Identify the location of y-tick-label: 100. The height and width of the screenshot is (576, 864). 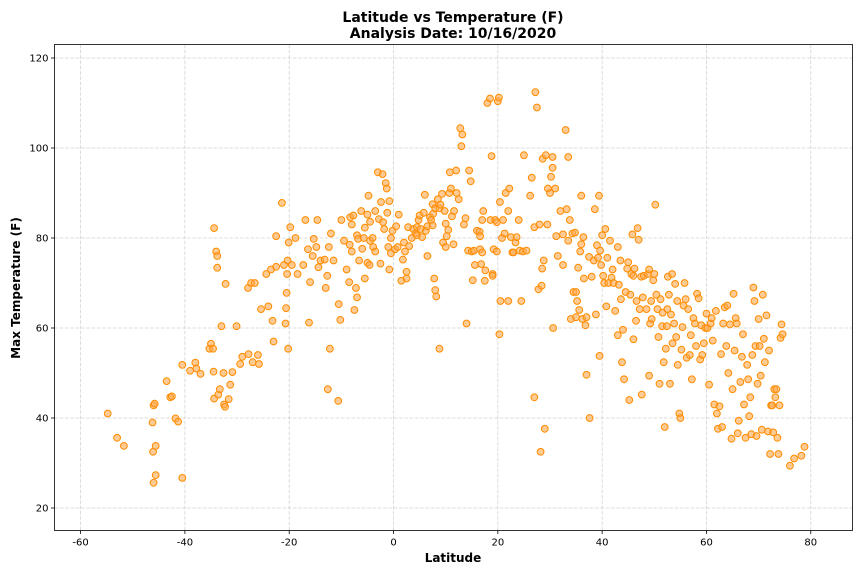
(38, 149).